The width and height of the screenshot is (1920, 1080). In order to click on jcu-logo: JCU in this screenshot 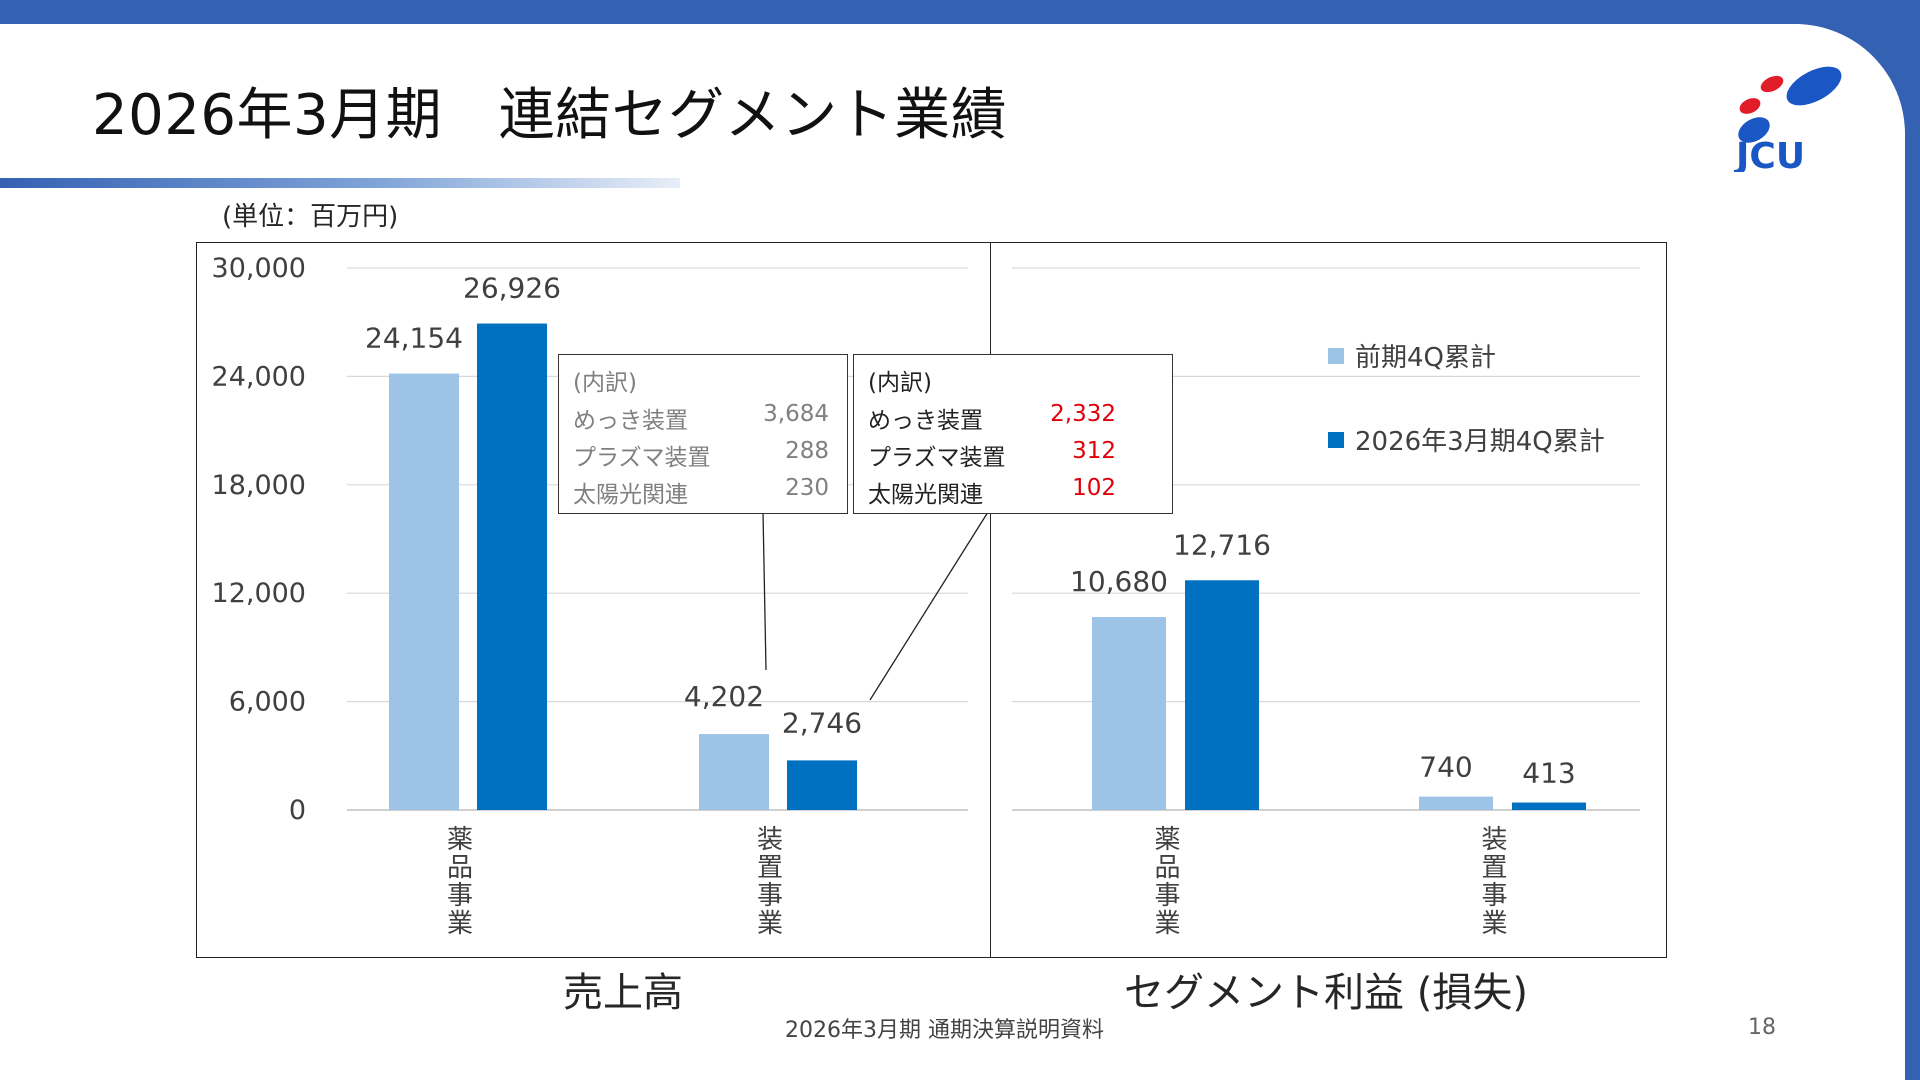, I will do `click(1787, 119)`.